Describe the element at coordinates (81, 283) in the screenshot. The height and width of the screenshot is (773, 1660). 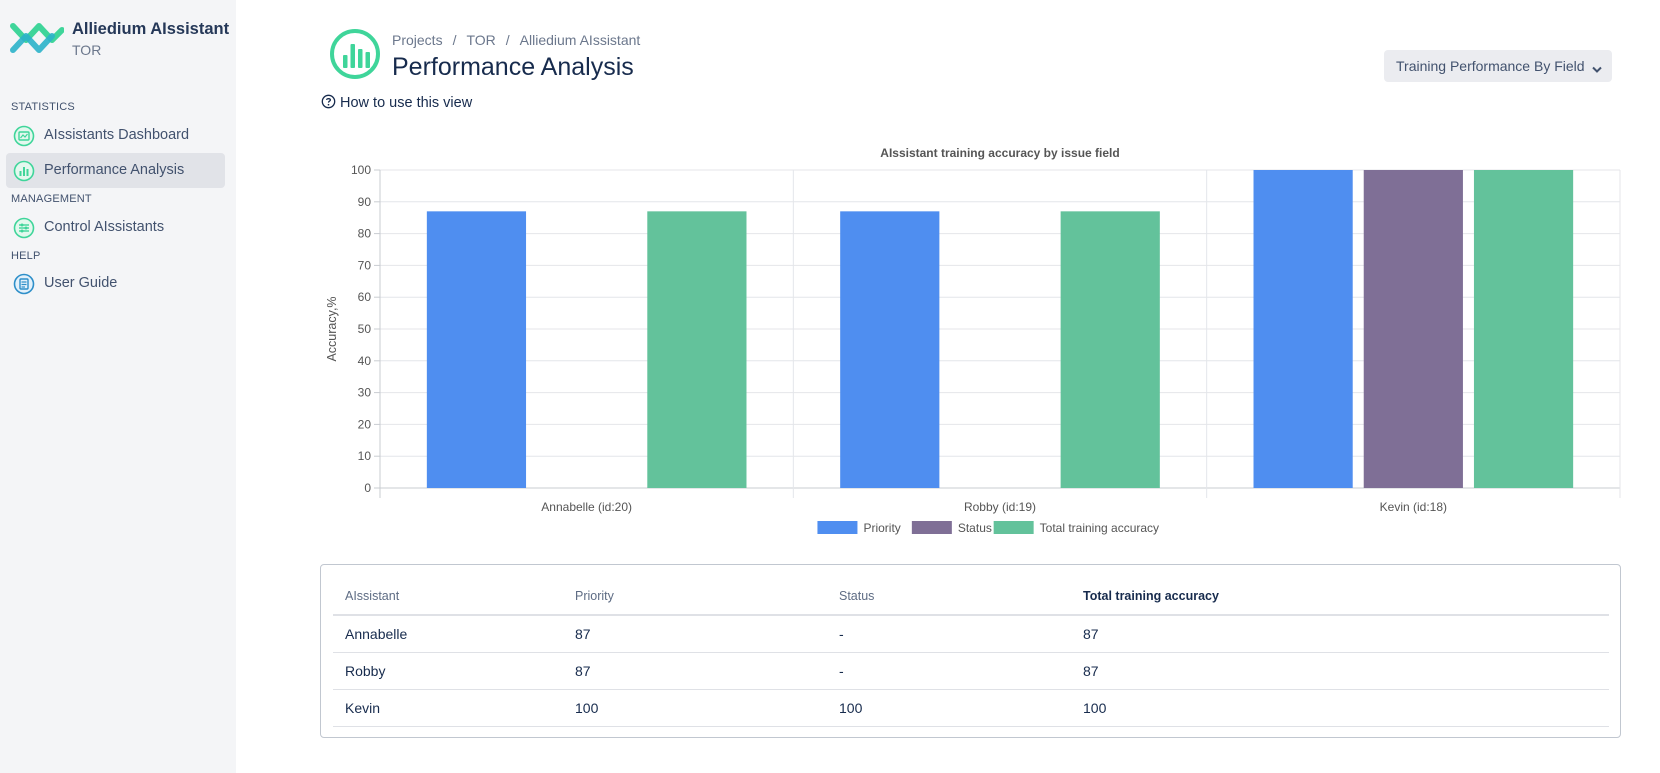
I see `sidebar-item-label: User Guide` at that location.